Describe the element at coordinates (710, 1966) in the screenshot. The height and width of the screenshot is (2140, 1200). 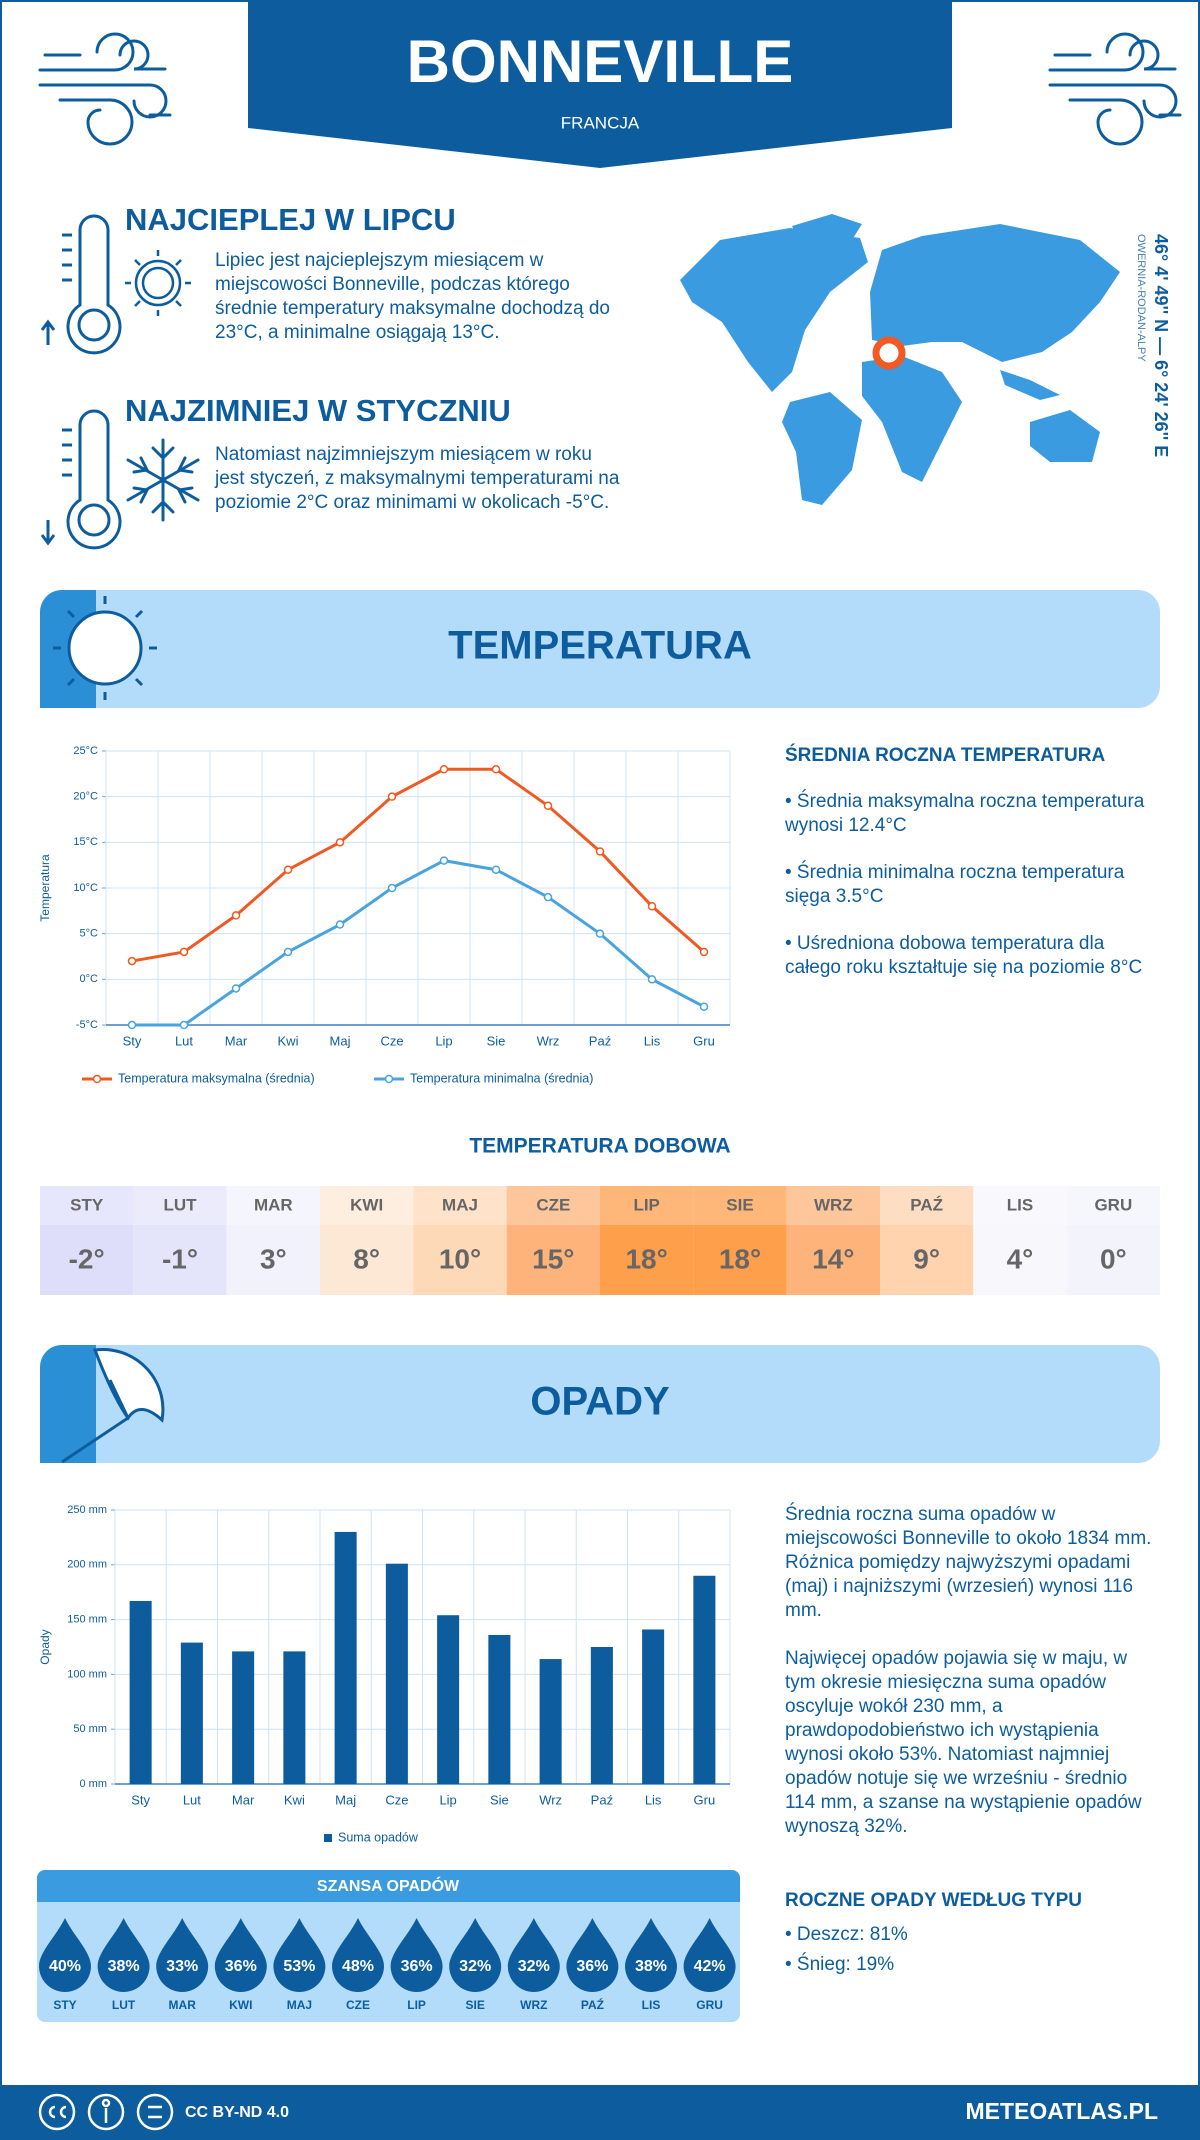
I see `chance-value: 42%` at that location.